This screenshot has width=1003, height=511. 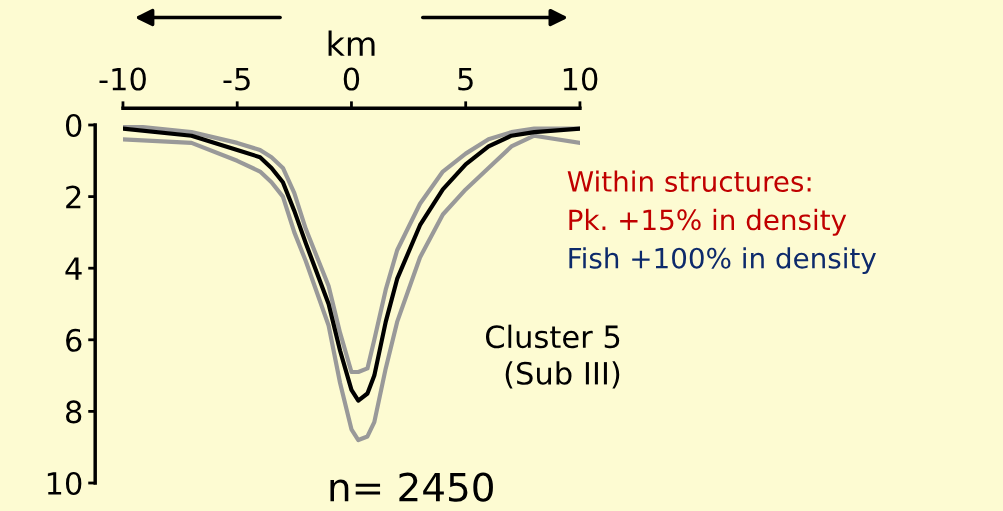 I want to click on annotation: Pk. +15% in density, so click(x=708, y=222).